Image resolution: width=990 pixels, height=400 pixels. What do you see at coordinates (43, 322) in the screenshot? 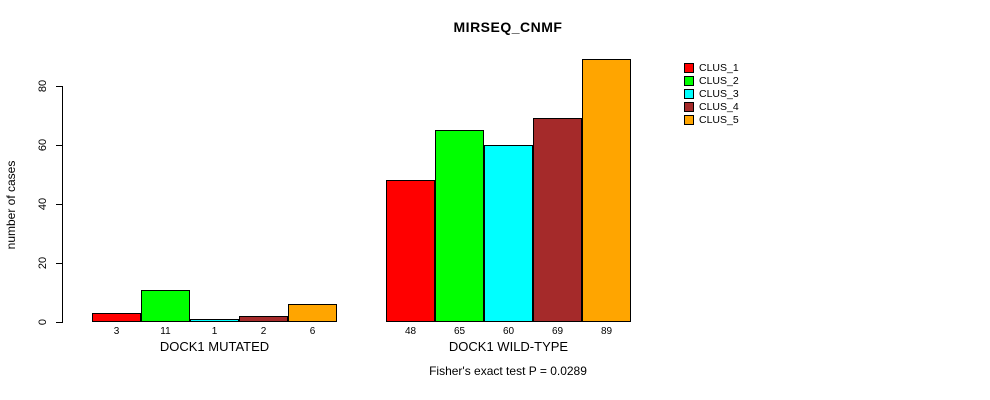
I see `y-axis-tick-label: 0` at bounding box center [43, 322].